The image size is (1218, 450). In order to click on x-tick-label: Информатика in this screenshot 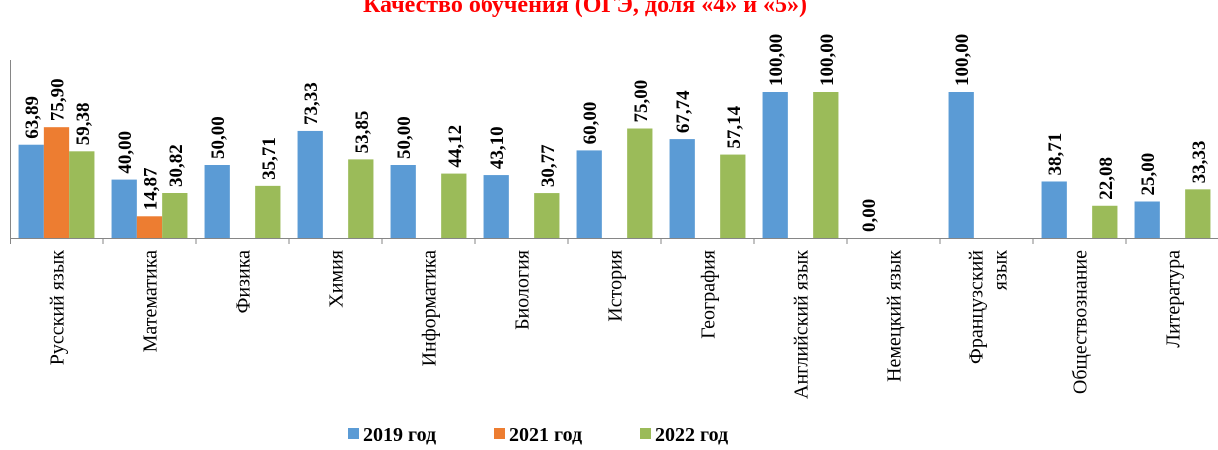, I will do `click(430, 308)`.